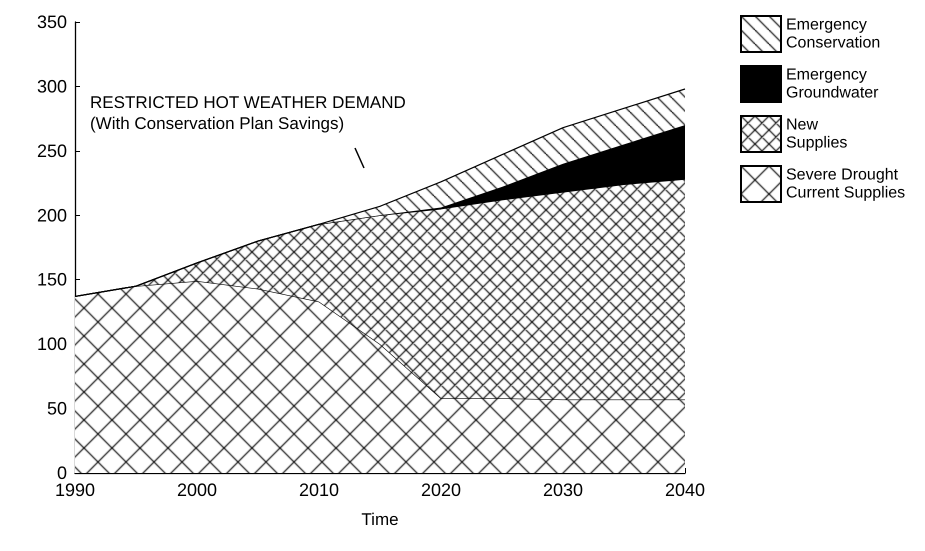 The width and height of the screenshot is (925, 551). I want to click on legend-label: Emergency Conservation, so click(833, 34).